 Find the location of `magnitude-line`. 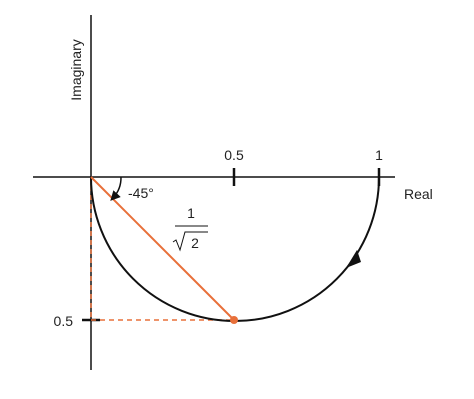

magnitude-line is located at coordinates (162, 248).